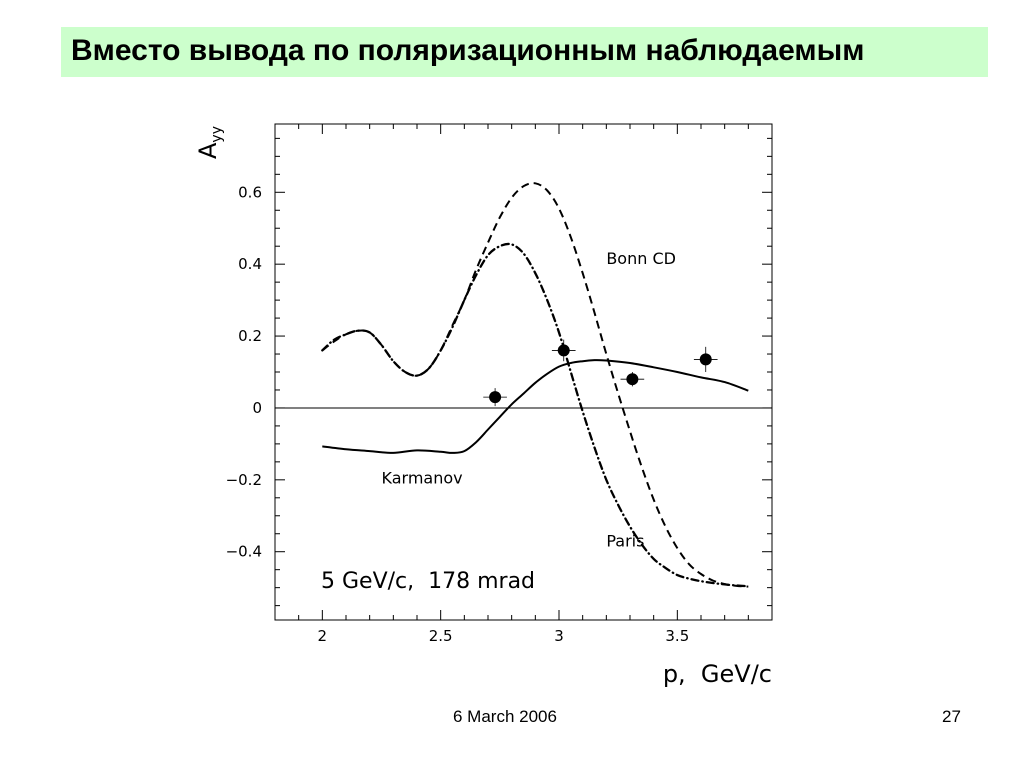  Describe the element at coordinates (217, 134) in the screenshot. I see `y-axis-label-sub: yy` at that location.